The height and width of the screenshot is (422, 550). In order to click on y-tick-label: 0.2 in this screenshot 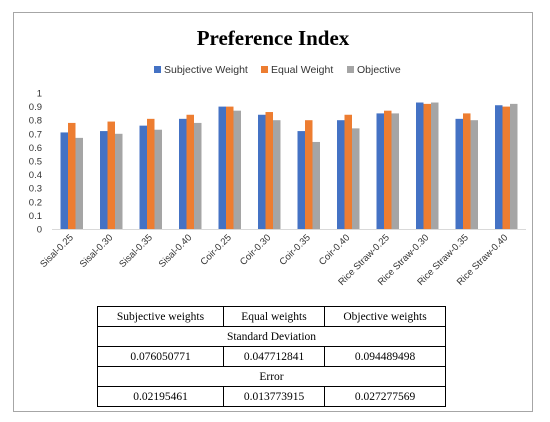, I will do `click(35, 202)`.